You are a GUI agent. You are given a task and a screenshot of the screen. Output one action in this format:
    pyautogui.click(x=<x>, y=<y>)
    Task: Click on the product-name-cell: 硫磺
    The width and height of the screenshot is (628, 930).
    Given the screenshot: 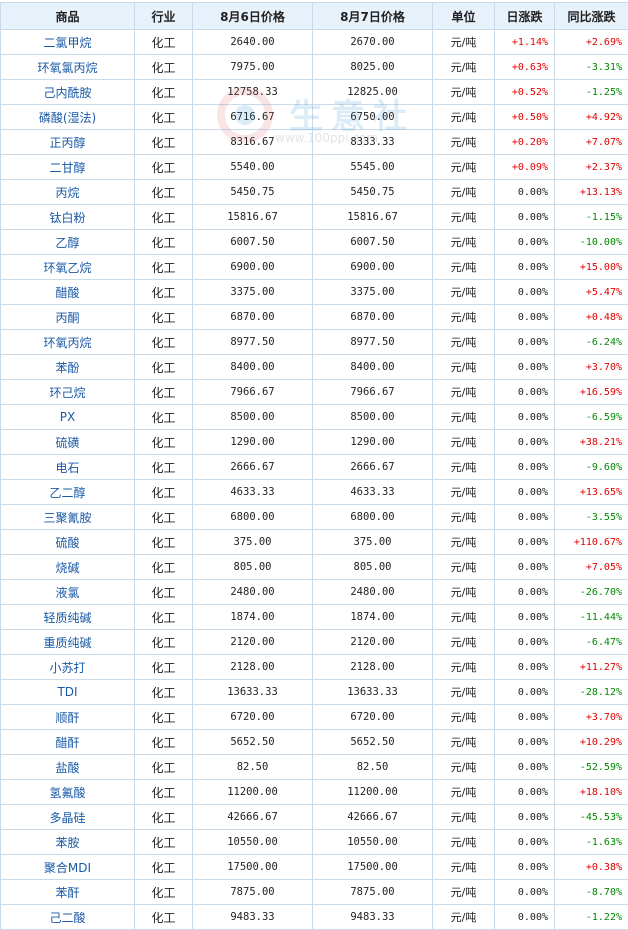 What is the action you would take?
    pyautogui.click(x=67, y=442)
    